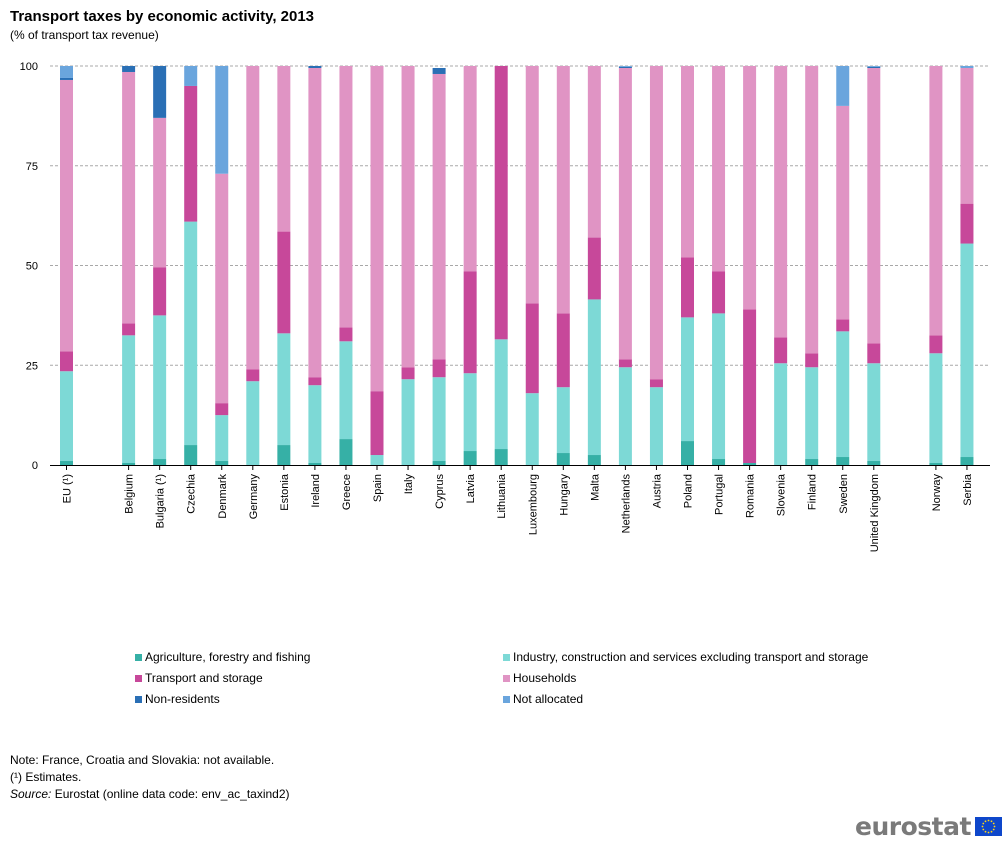 This screenshot has height=851, width=1005. I want to click on legend-label: Agriculture, forestry and fishing, so click(228, 657).